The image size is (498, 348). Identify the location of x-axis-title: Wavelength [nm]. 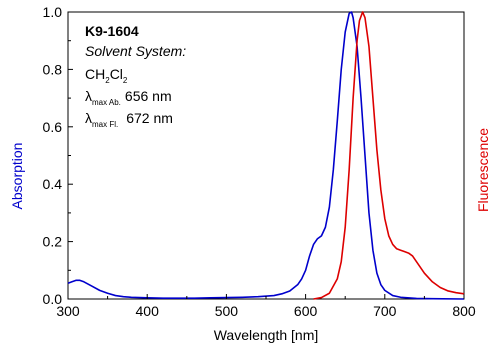
(266, 335).